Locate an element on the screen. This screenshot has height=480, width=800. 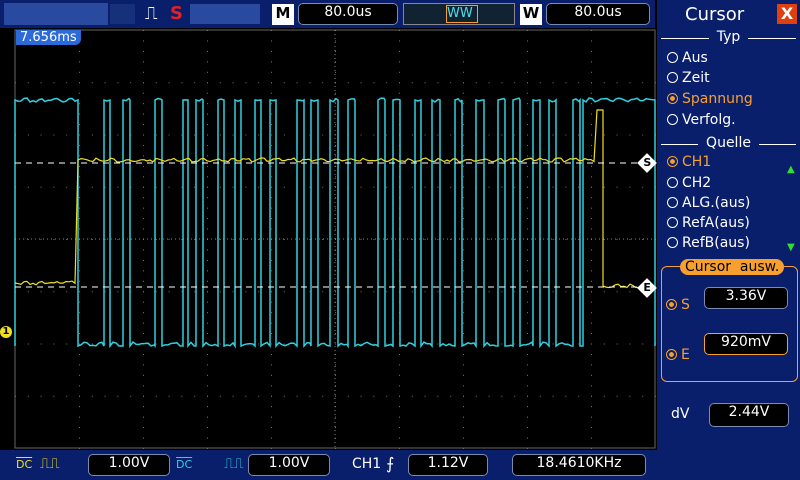
type-option: Zeit is located at coordinates (688, 78).